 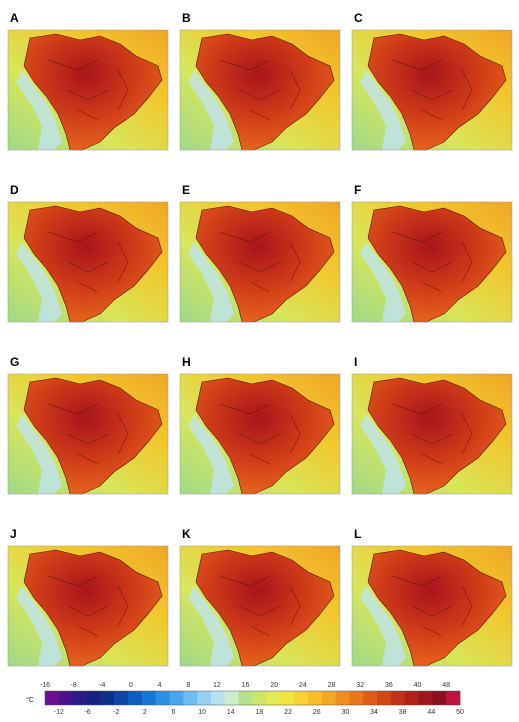 What do you see at coordinates (14, 362) in the screenshot?
I see `panel-label: G` at bounding box center [14, 362].